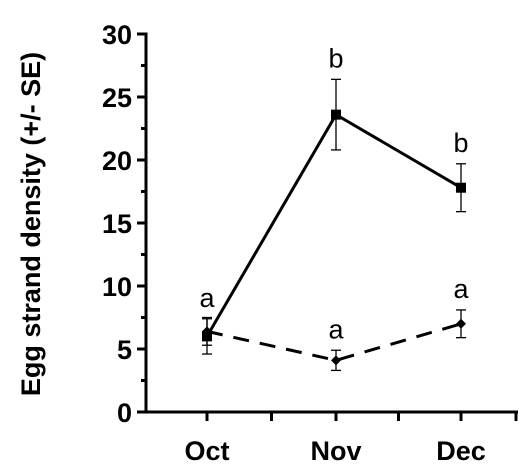 Image resolution: width=520 pixels, height=466 pixels. I want to click on x-tick-label-nov: Nov, so click(335, 451).